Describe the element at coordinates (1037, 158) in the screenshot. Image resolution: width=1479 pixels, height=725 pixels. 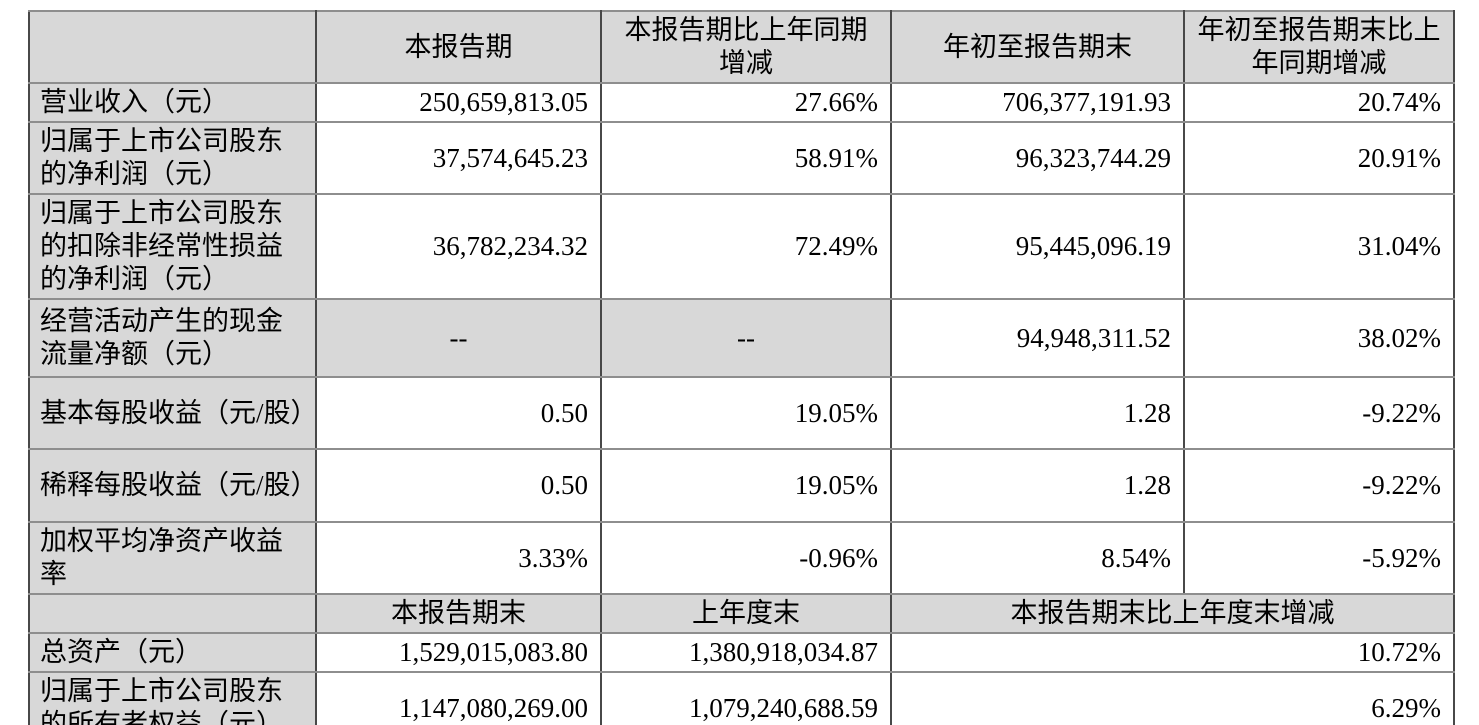
I see `value-ytd: 96,323,744.29` at that location.